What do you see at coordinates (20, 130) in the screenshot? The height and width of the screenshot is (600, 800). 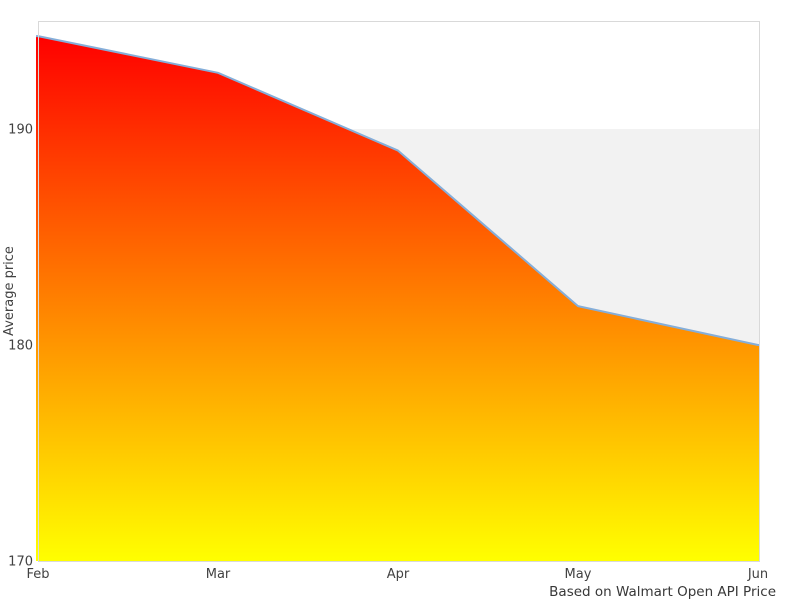 I see `y-tick-label: 190` at bounding box center [20, 130].